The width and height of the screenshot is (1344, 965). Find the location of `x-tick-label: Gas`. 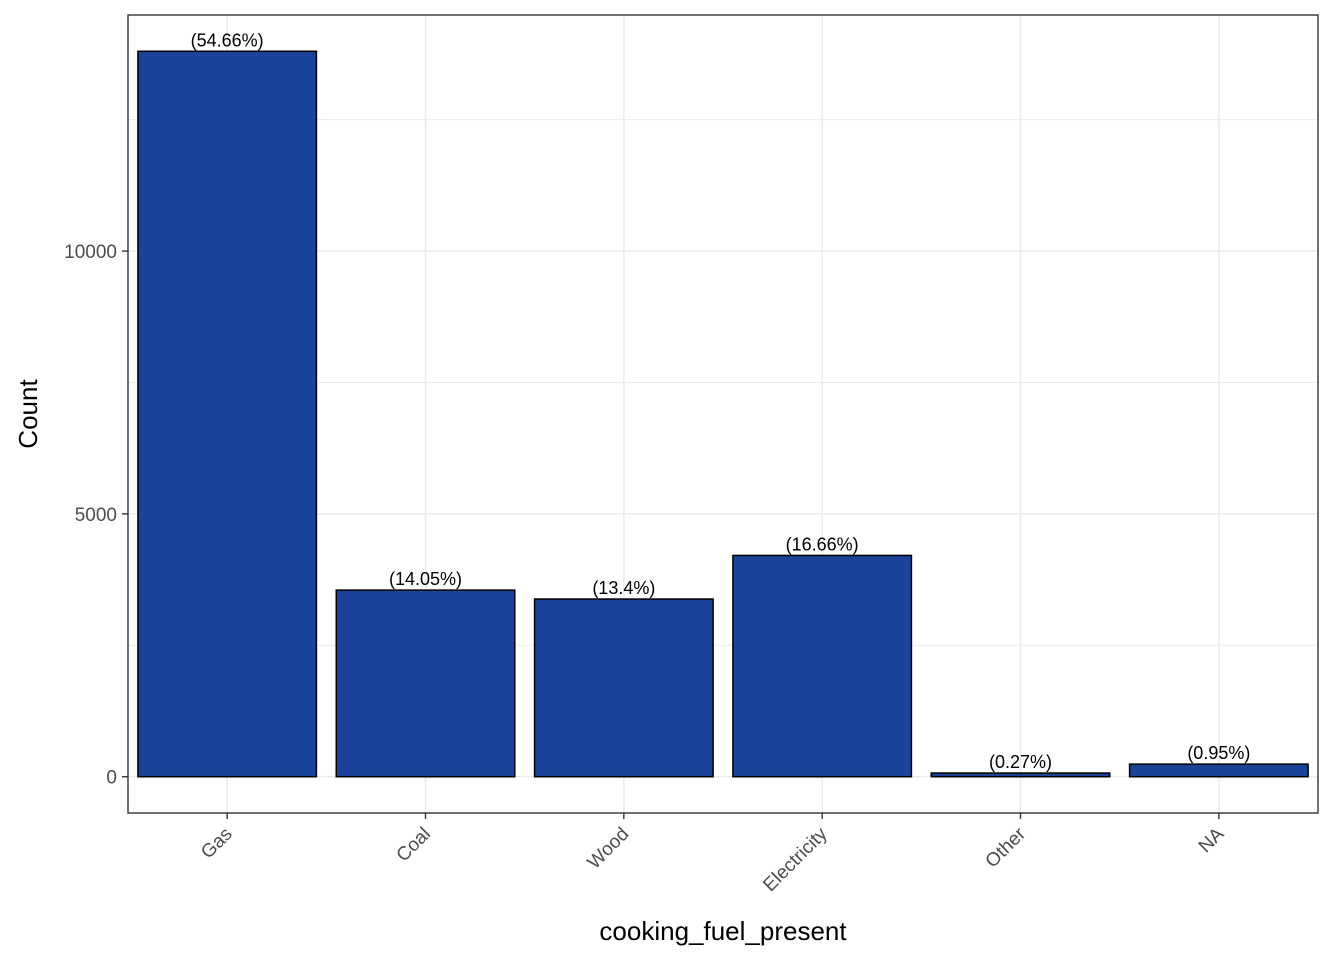

x-tick-label: Gas is located at coordinates (216, 843).